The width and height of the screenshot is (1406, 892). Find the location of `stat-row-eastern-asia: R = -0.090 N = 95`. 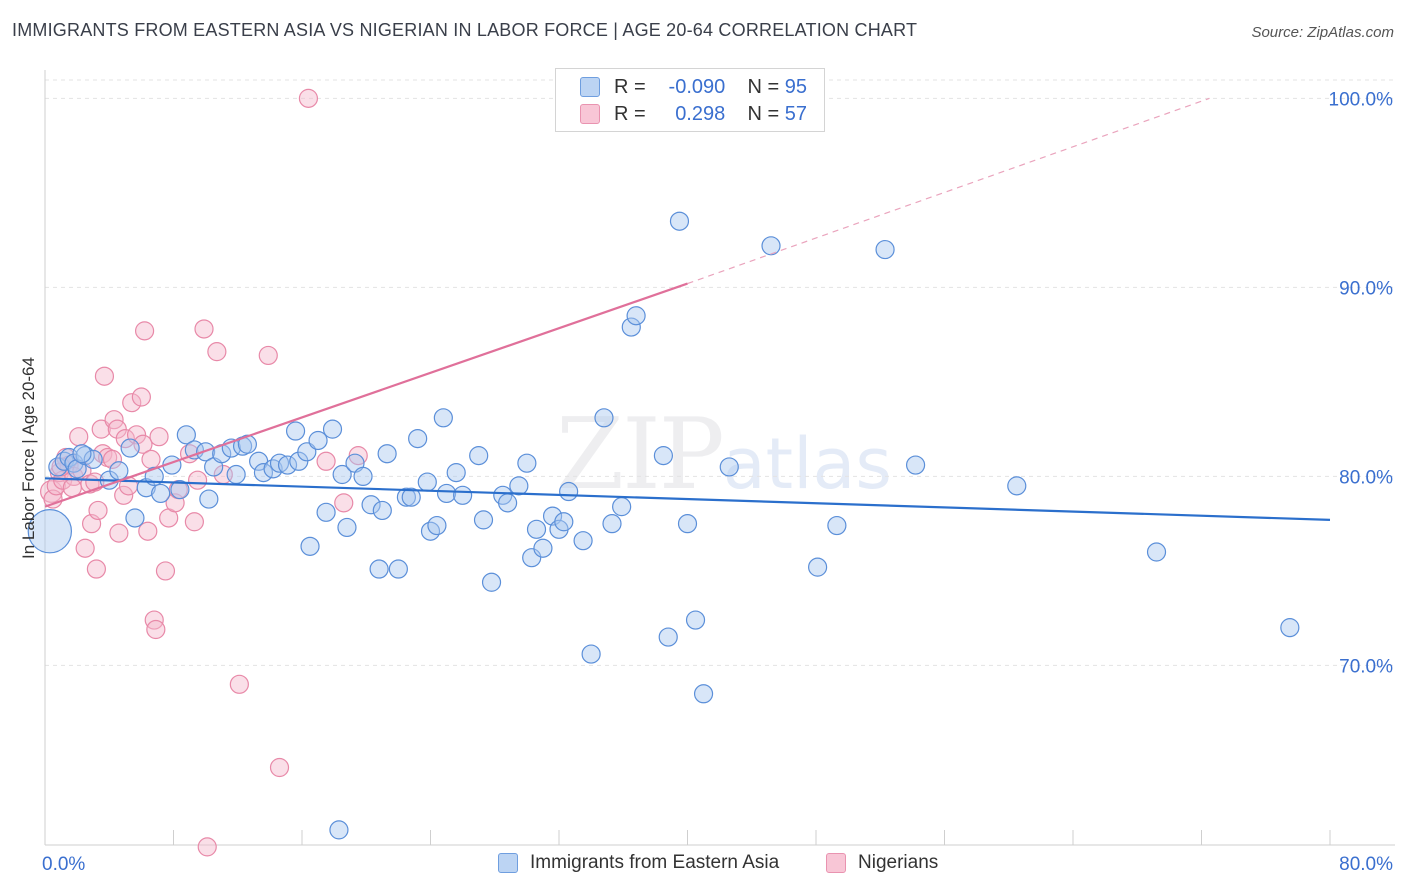

stat-row-eastern-asia: R = -0.090 N = 95 is located at coordinates (693, 87).